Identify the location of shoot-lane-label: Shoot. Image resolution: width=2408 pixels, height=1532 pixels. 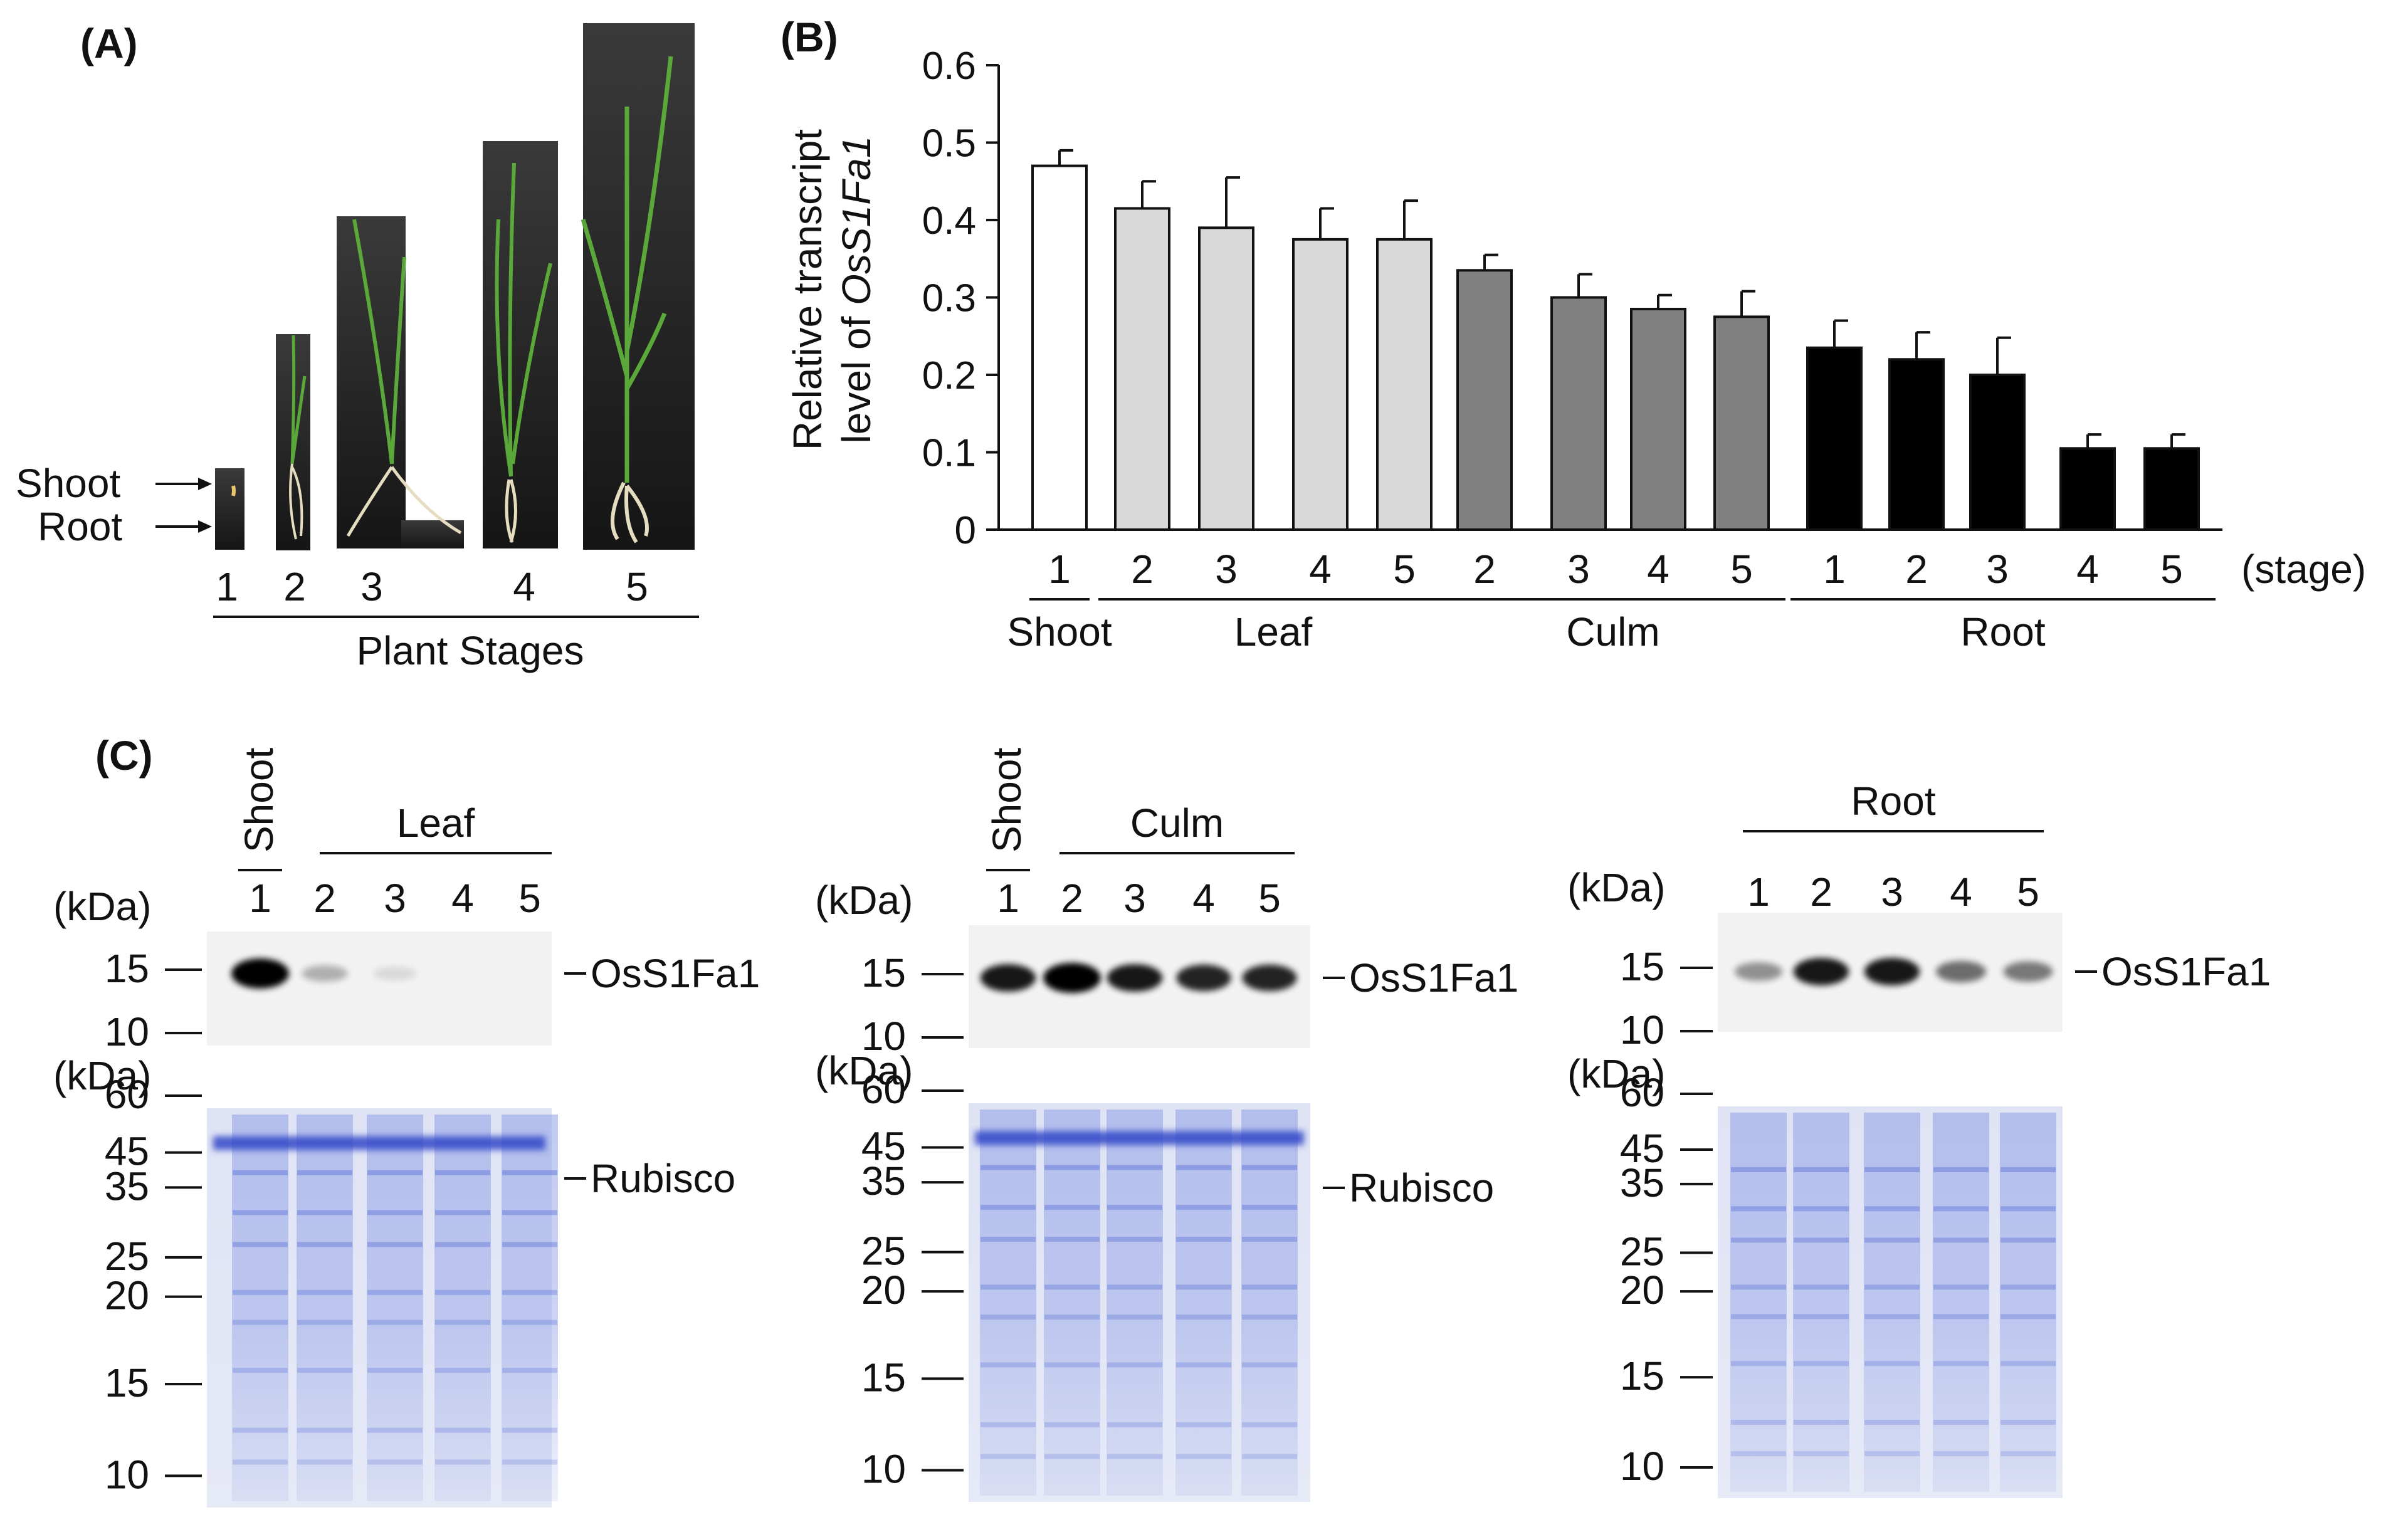
(1006, 801).